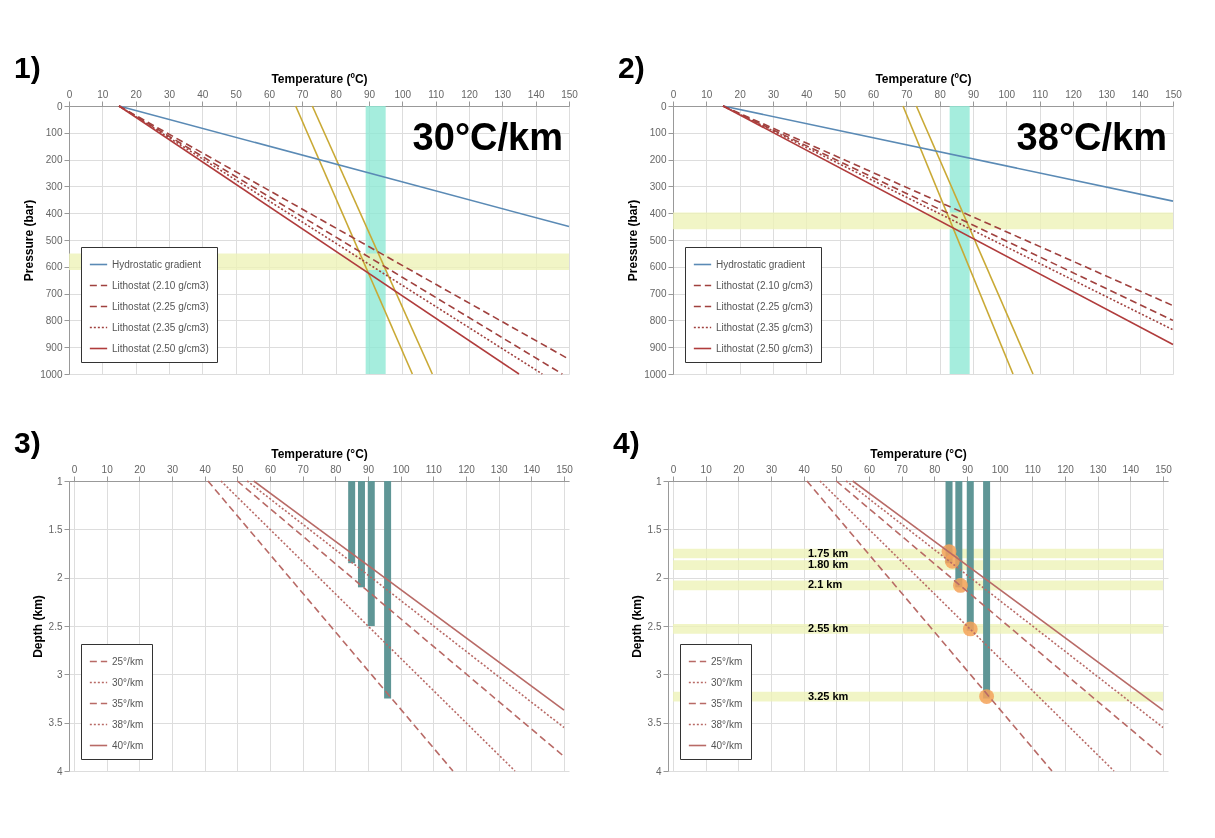  What do you see at coordinates (160, 348) in the screenshot?
I see `legend-label: Lithostat (2.50 g/cm3)` at bounding box center [160, 348].